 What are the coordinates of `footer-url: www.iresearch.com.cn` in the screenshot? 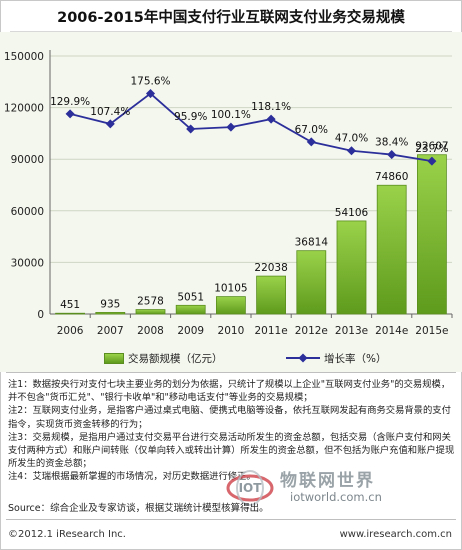 It's located at (395, 534).